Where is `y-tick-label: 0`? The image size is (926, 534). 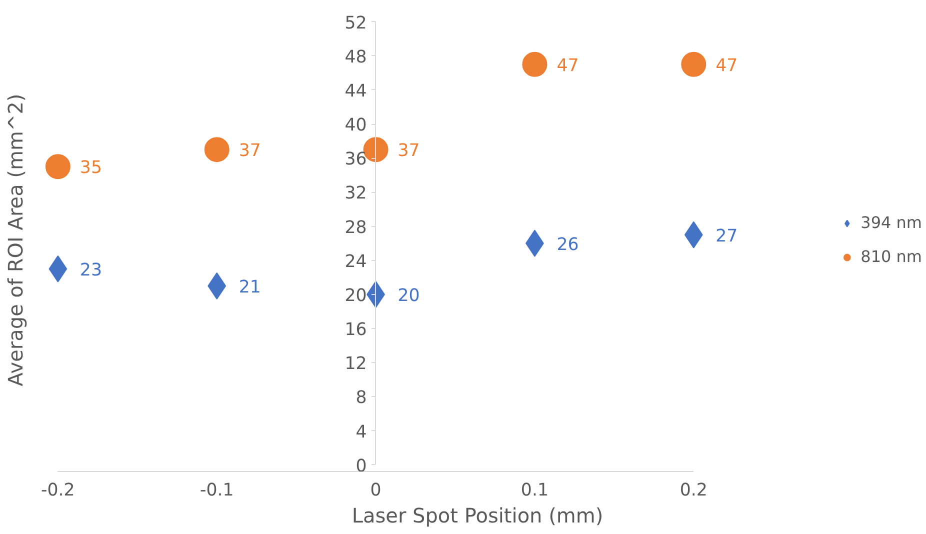
y-tick-label: 0 is located at coordinates (361, 466).